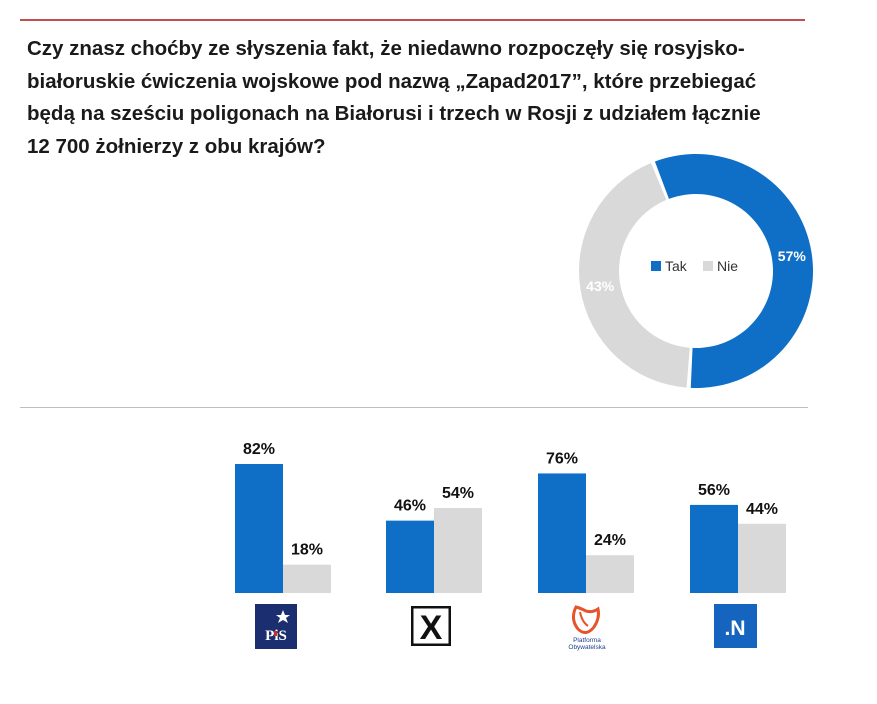 Image resolution: width=877 pixels, height=704 pixels. I want to click on kukiz-logo: X, so click(431, 626).